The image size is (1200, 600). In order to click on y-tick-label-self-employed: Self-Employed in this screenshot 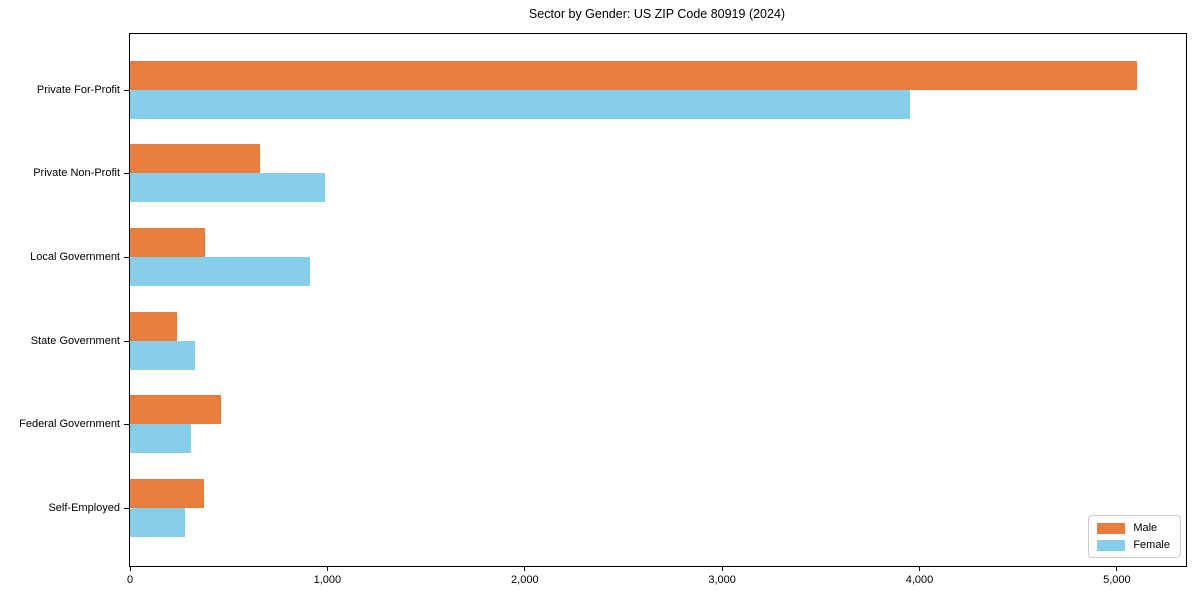, I will do `click(84, 508)`.